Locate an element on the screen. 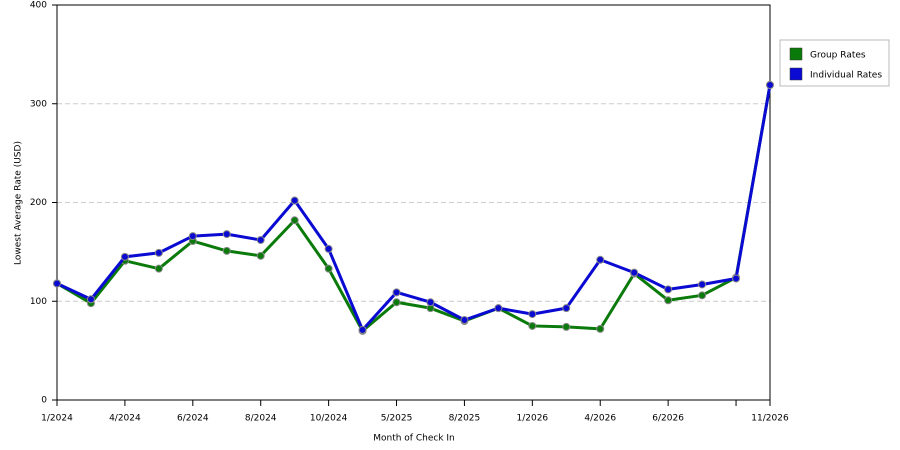  x-tick-label: 11/2026 is located at coordinates (770, 419).